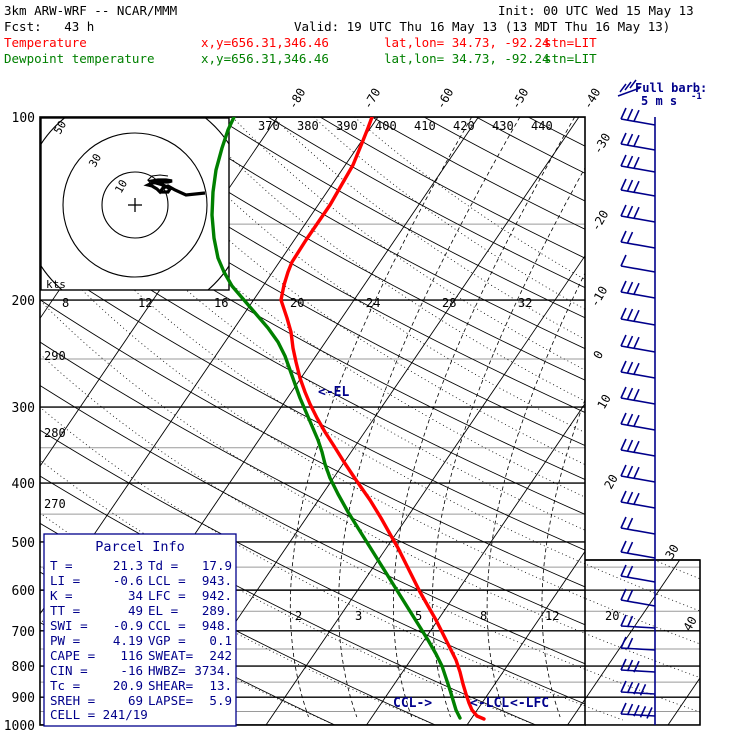 The image size is (740, 740). What do you see at coordinates (671, 88) in the screenshot?
I see `barb-legend-line1: Full barb:` at bounding box center [671, 88].